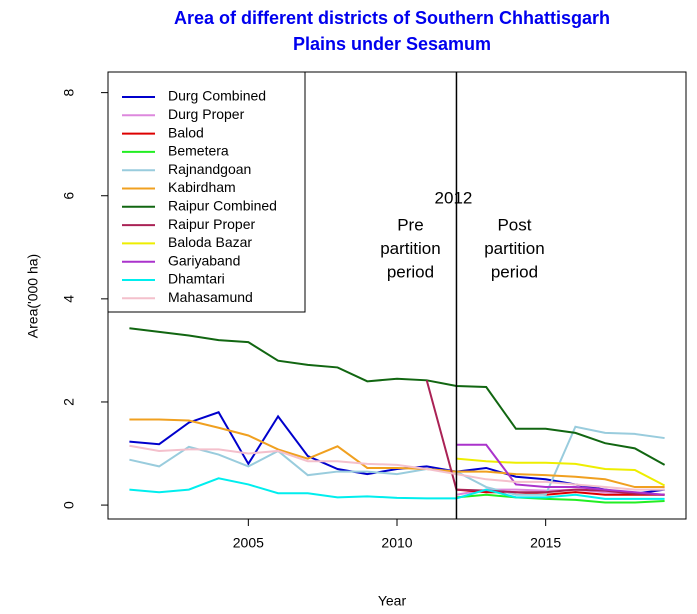 This screenshot has height=614, width=697. What do you see at coordinates (210, 242) in the screenshot?
I see `legend-label: Baloda Bazar` at bounding box center [210, 242].